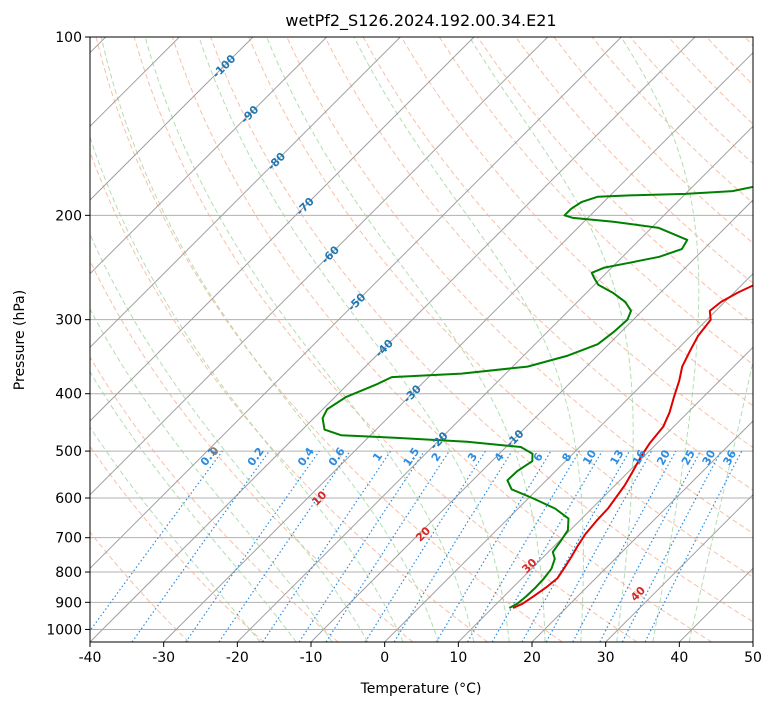 Image resolution: width=775 pixels, height=708 pixels. I want to click on y-tick-label: 300, so click(68, 321).